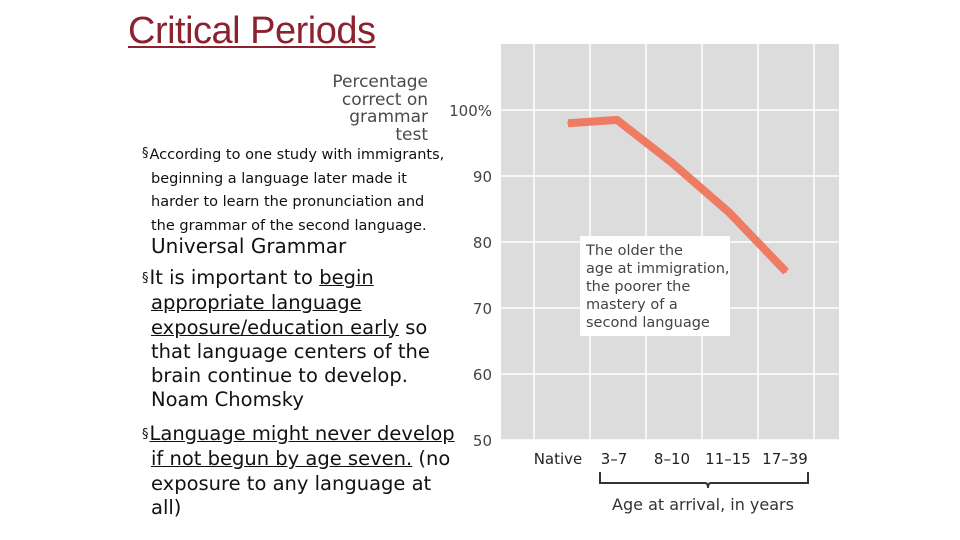  I want to click on bullet-text-line: Noam Chomsky, so click(227, 400).